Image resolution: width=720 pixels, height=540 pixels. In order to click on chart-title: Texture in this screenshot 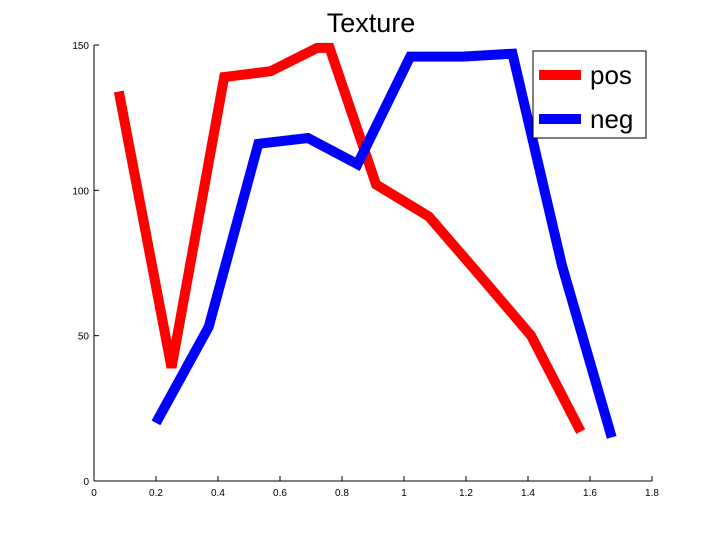, I will do `click(371, 23)`.